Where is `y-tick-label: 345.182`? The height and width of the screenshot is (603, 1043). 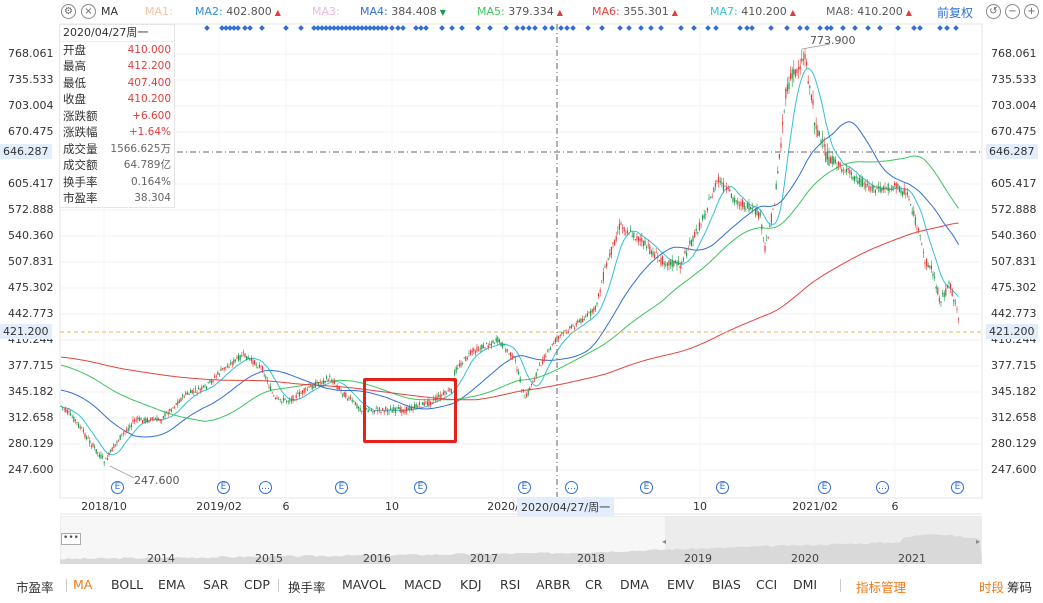
y-tick-label: 345.182 is located at coordinates (31, 391).